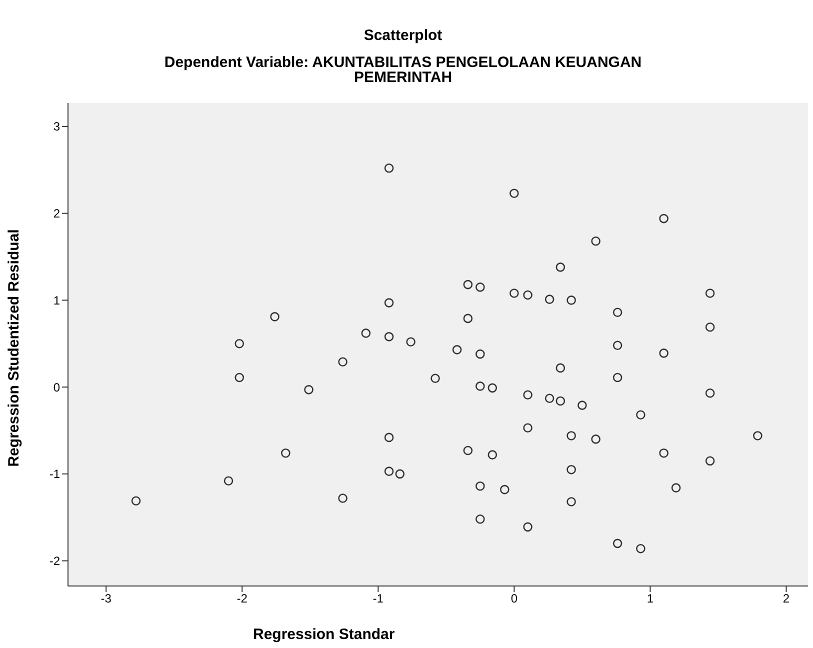 The height and width of the screenshot is (648, 813). Describe the element at coordinates (14, 348) in the screenshot. I see `y-axis-title: Regression Studentized Residual` at that location.